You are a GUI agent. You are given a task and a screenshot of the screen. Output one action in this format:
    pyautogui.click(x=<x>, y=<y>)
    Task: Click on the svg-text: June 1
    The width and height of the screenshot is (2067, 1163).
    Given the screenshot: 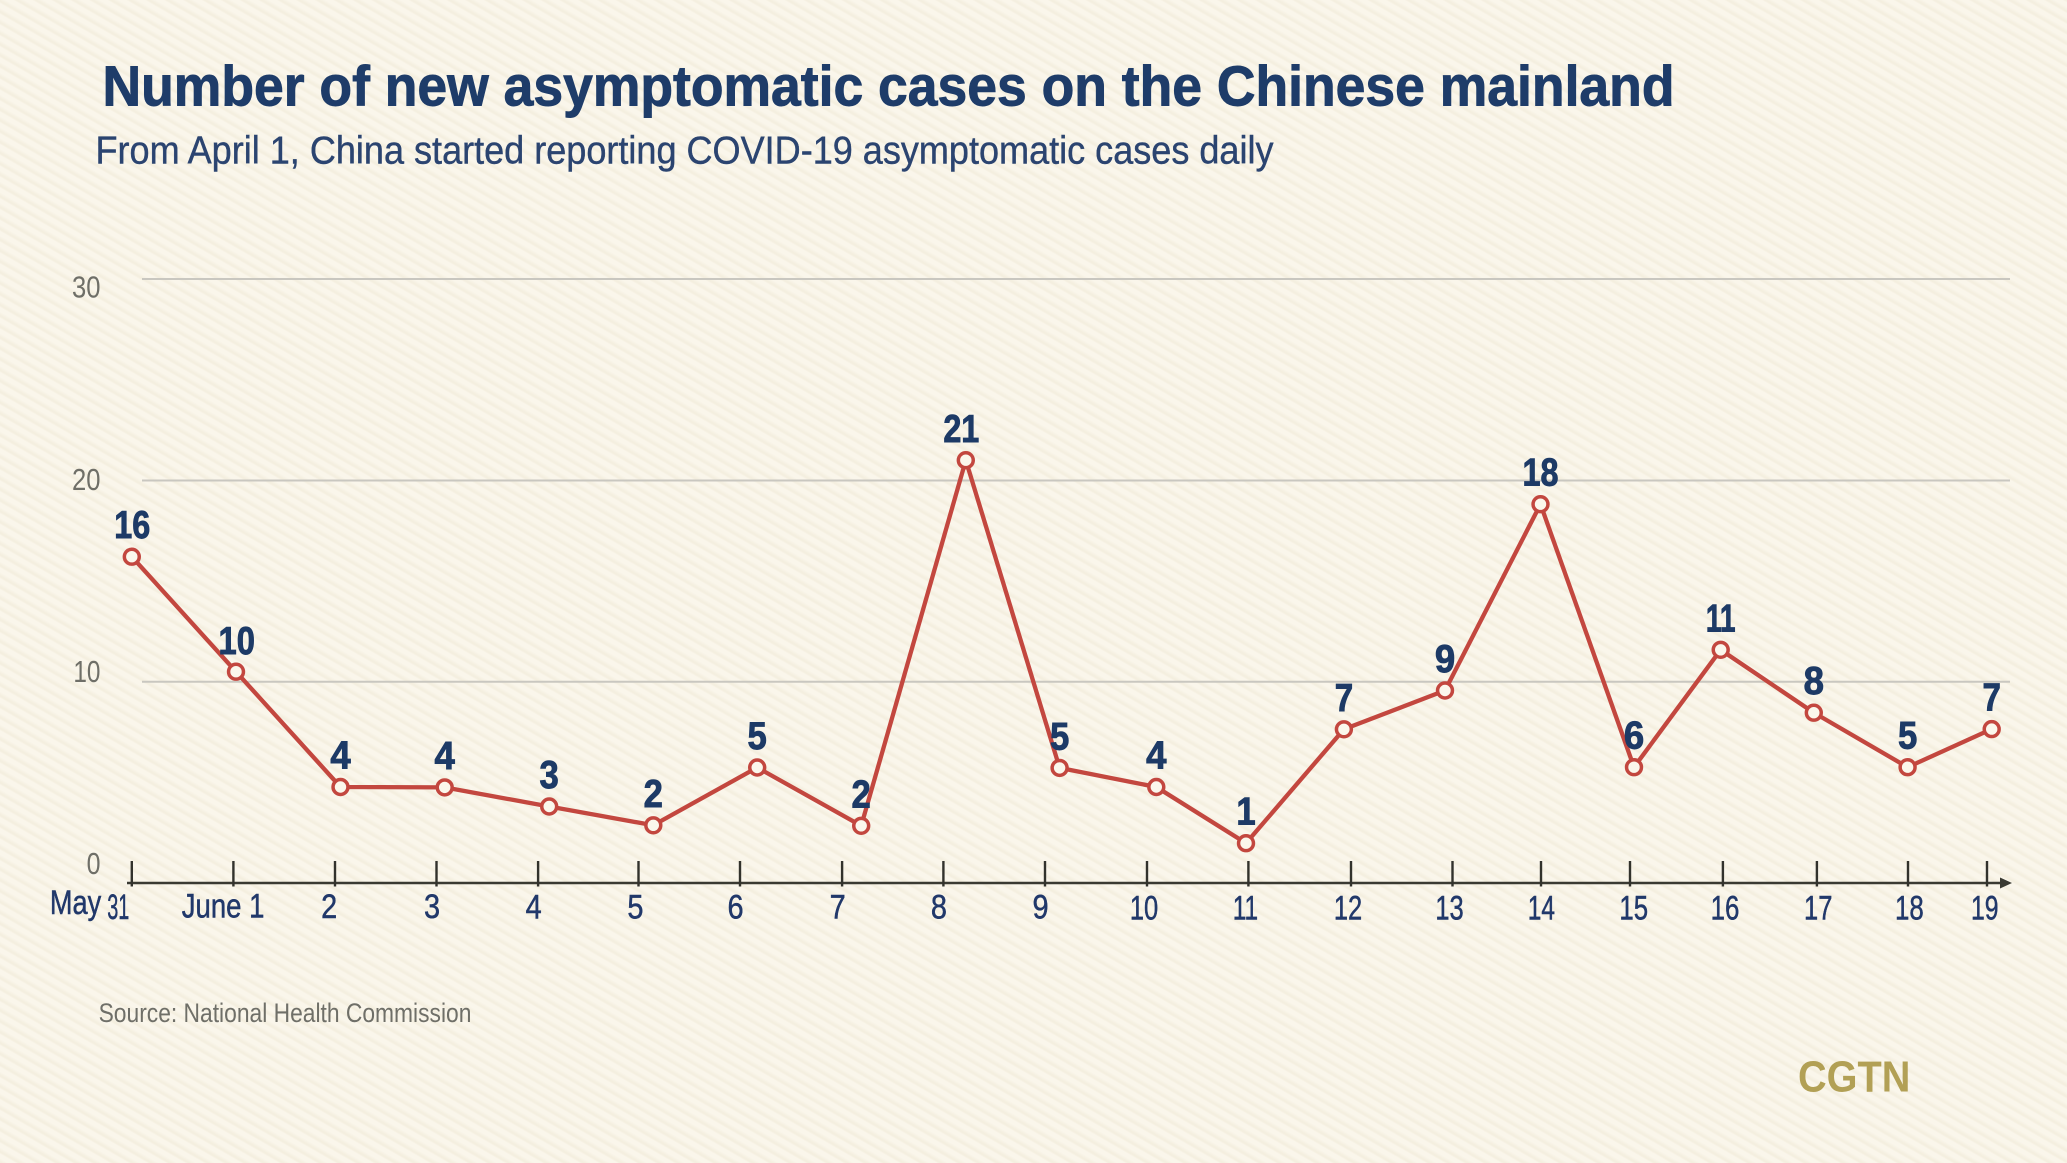 What is the action you would take?
    pyautogui.click(x=223, y=906)
    